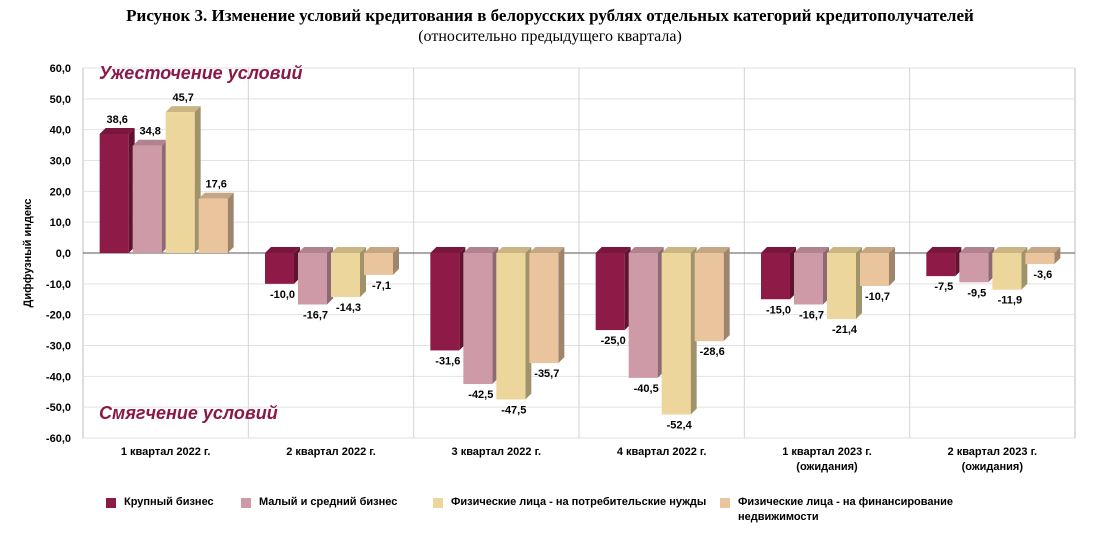  What do you see at coordinates (58, 316) in the screenshot?
I see `y-tick-label: -20,0` at bounding box center [58, 316].